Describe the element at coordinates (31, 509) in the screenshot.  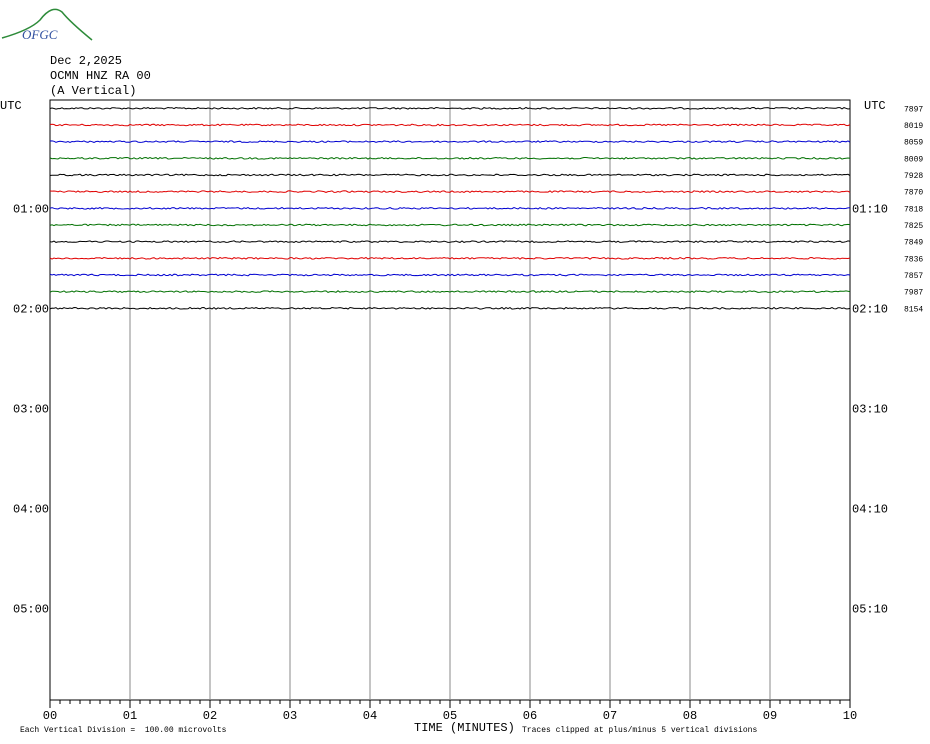
I see `hour-label-left: 04:00` at that location.